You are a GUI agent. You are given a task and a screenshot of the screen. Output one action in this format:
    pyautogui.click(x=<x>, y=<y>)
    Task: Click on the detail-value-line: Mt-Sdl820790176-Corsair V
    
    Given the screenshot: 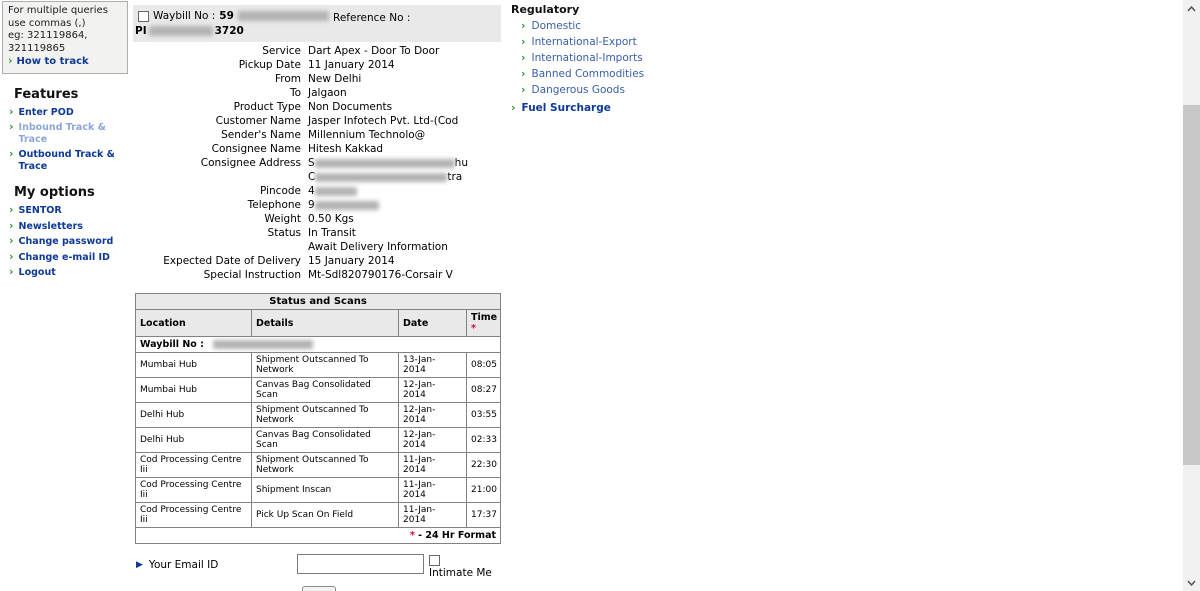 What is the action you would take?
    pyautogui.click(x=380, y=275)
    